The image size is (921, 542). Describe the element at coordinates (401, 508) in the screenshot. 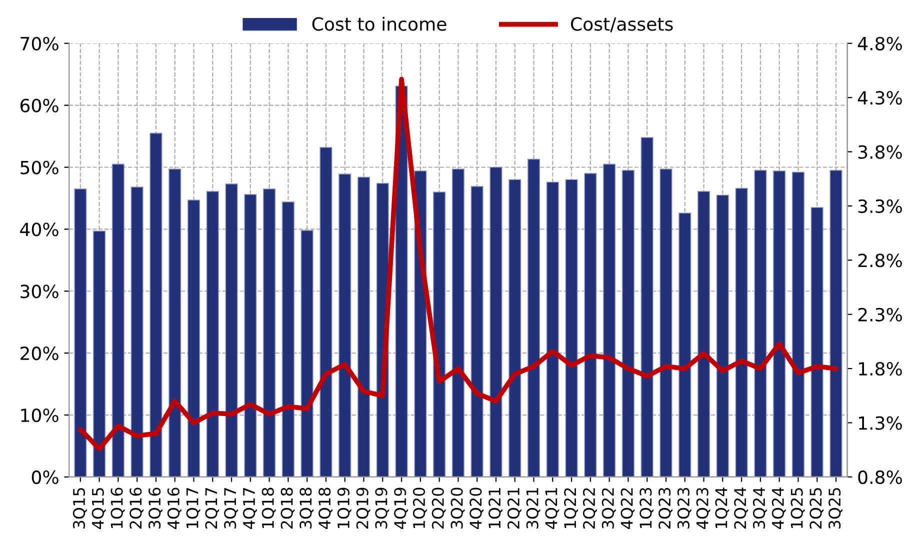

I see `x-tick-label: 4Q19` at that location.